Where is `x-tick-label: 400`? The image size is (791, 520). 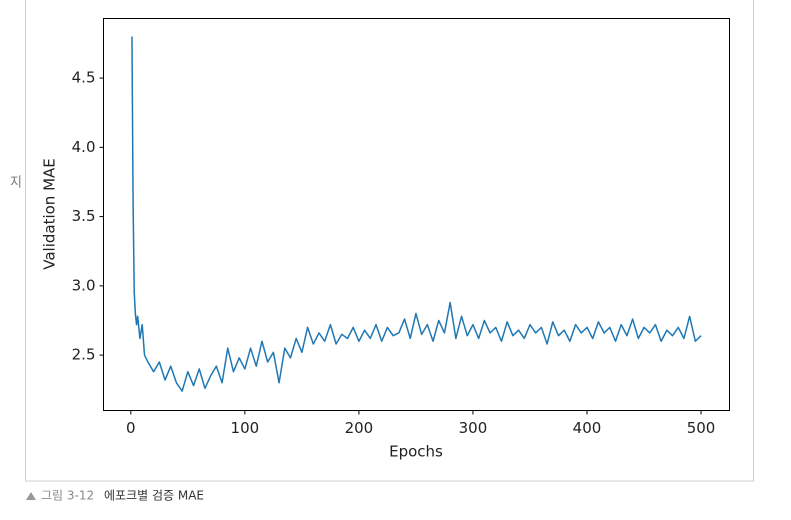 x-tick-label: 400 is located at coordinates (587, 428).